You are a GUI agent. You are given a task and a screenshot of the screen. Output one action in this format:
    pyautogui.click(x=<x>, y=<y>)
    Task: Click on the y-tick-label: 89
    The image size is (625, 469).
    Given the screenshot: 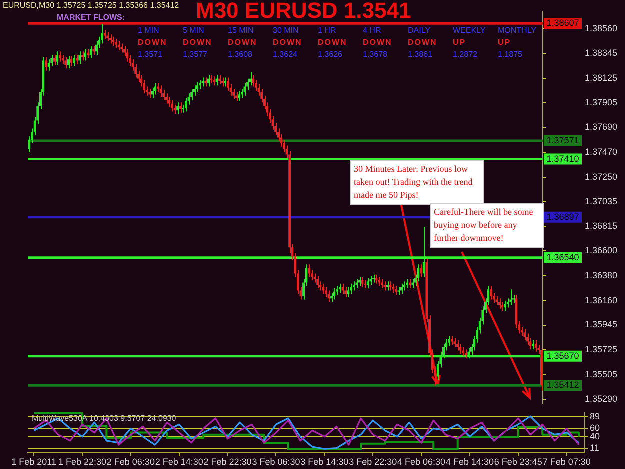 What is the action you would take?
    pyautogui.click(x=595, y=416)
    